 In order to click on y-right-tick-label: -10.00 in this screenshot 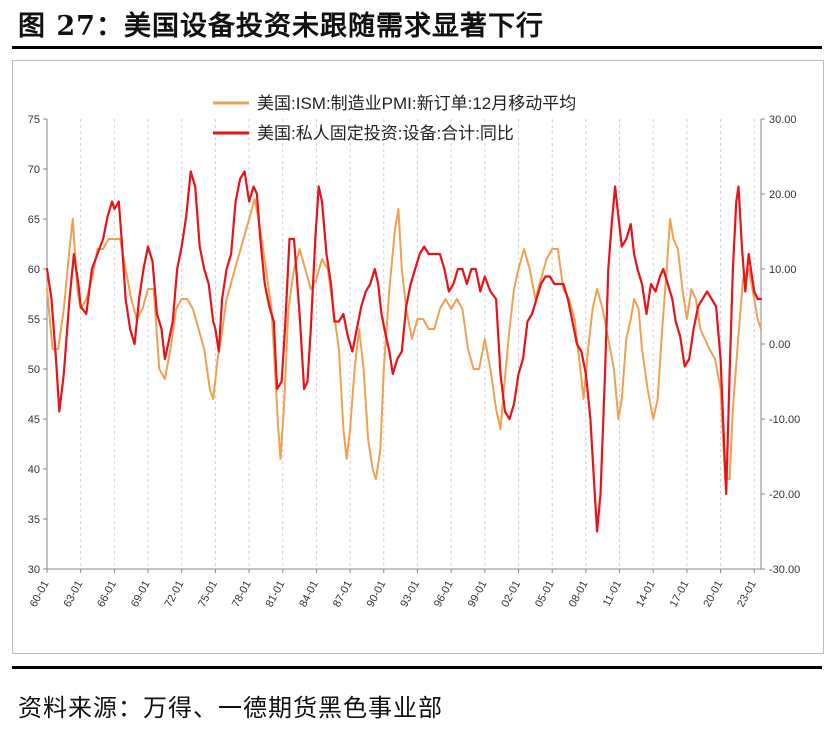, I will do `click(784, 420)`.